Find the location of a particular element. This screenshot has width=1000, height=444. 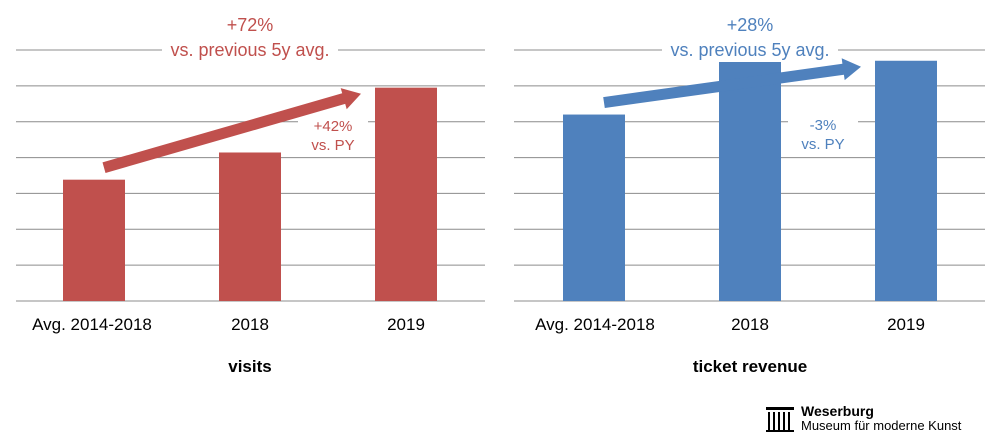

visits-growth-arrow is located at coordinates (231, 130).